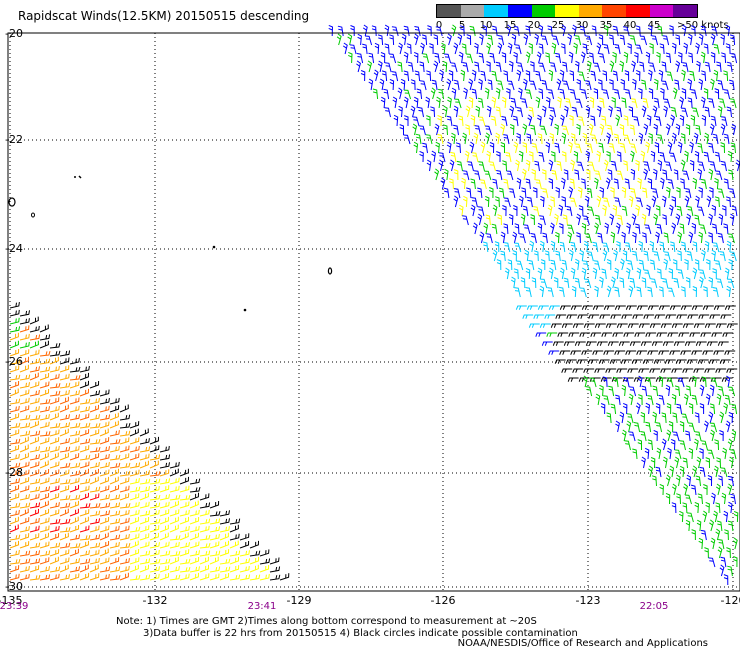 The width and height of the screenshot is (740, 650). Describe the element at coordinates (586, 18) in the screenshot. I see `wind-speed-legend: 0 5 10 15 20 25 30 35 40 45 >50 knots` at that location.